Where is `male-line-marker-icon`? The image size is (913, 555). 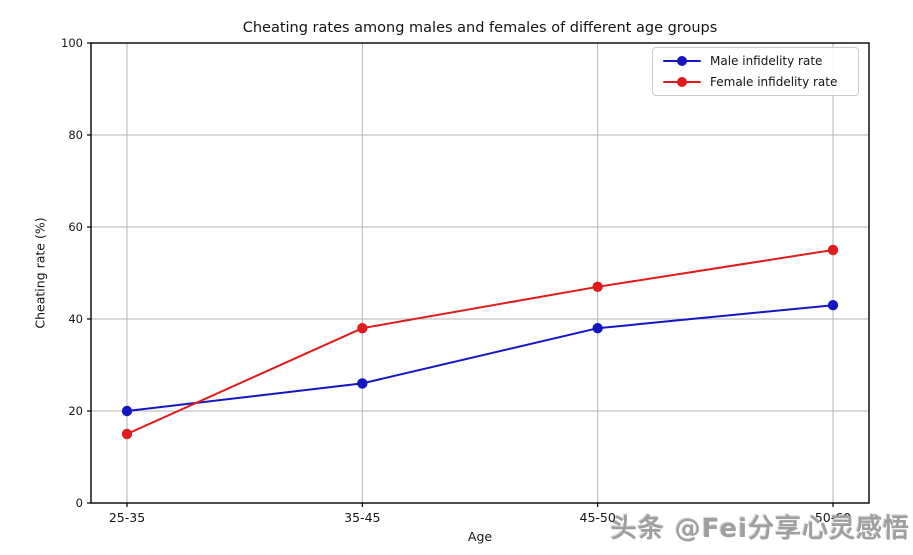 male-line-marker-icon is located at coordinates (682, 61).